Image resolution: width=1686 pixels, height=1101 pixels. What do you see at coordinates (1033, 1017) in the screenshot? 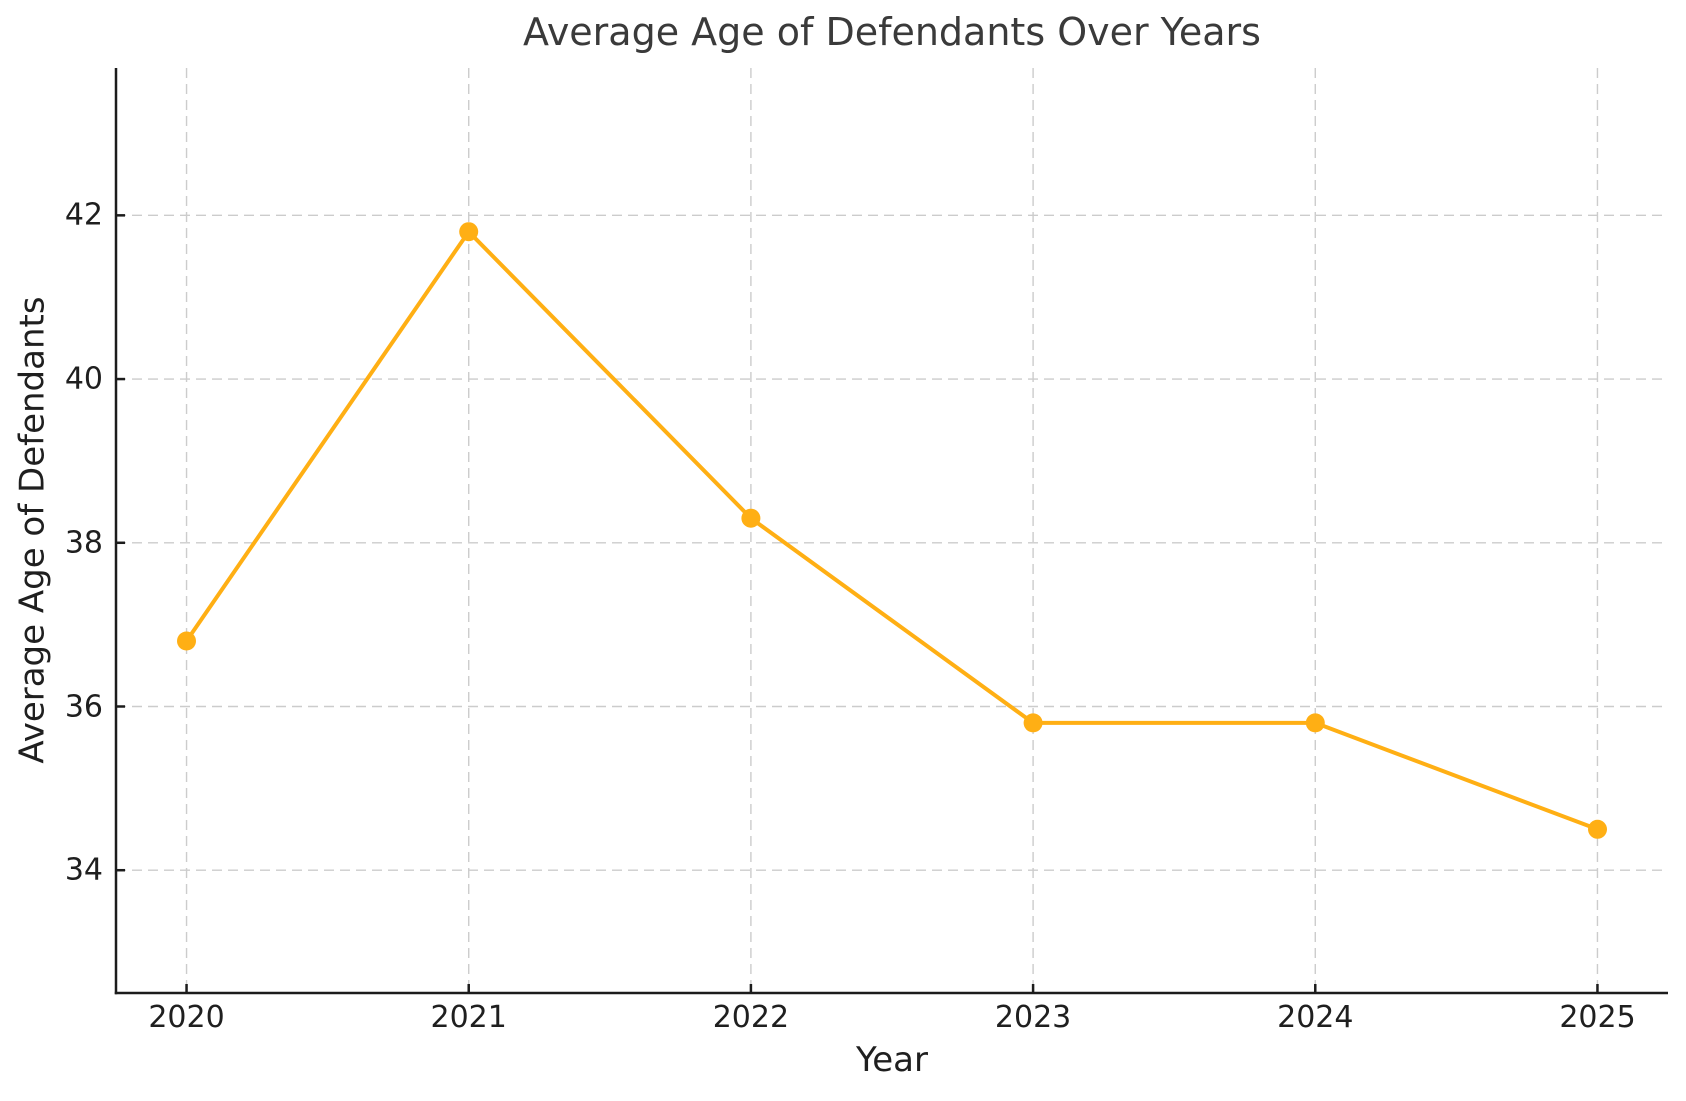
I see `x-tick-label: 2023` at bounding box center [1033, 1017].